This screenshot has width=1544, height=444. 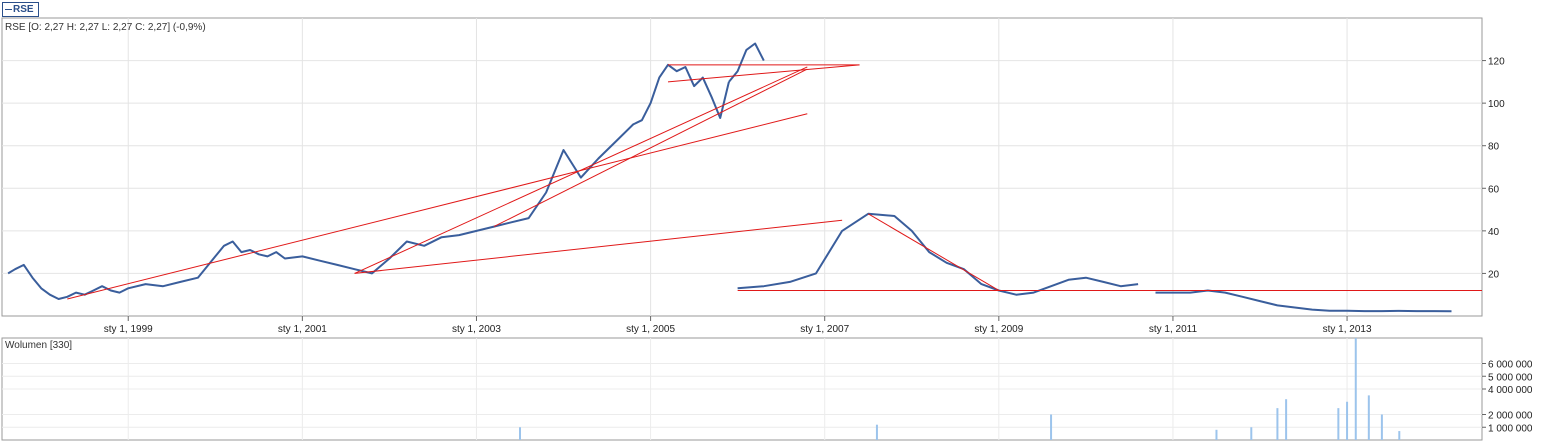 What do you see at coordinates (650, 329) in the screenshot?
I see `price-x-tick-label: sty 1, 2005` at bounding box center [650, 329].